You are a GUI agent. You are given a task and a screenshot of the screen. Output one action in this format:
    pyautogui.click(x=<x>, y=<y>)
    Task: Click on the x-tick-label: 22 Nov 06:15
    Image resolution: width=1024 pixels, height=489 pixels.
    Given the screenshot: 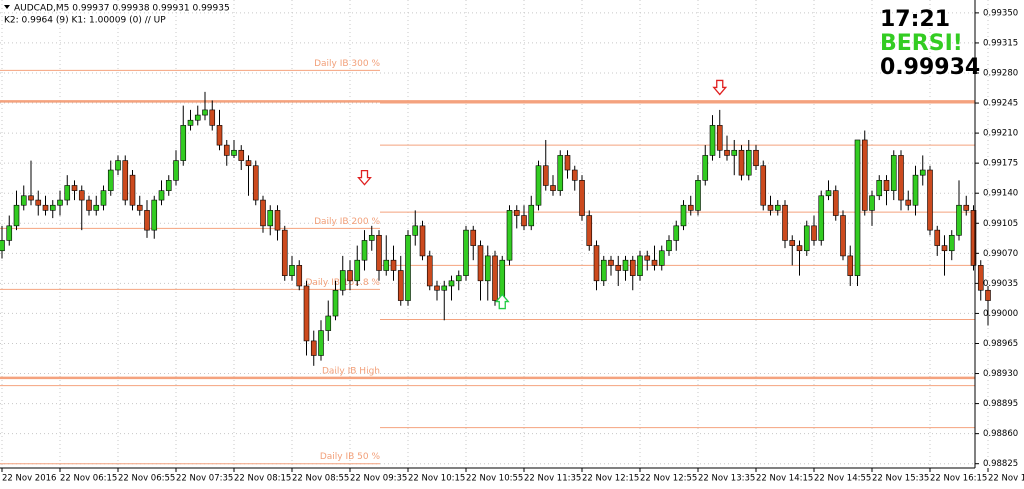 What is the action you would take?
    pyautogui.click(x=88, y=479)
    